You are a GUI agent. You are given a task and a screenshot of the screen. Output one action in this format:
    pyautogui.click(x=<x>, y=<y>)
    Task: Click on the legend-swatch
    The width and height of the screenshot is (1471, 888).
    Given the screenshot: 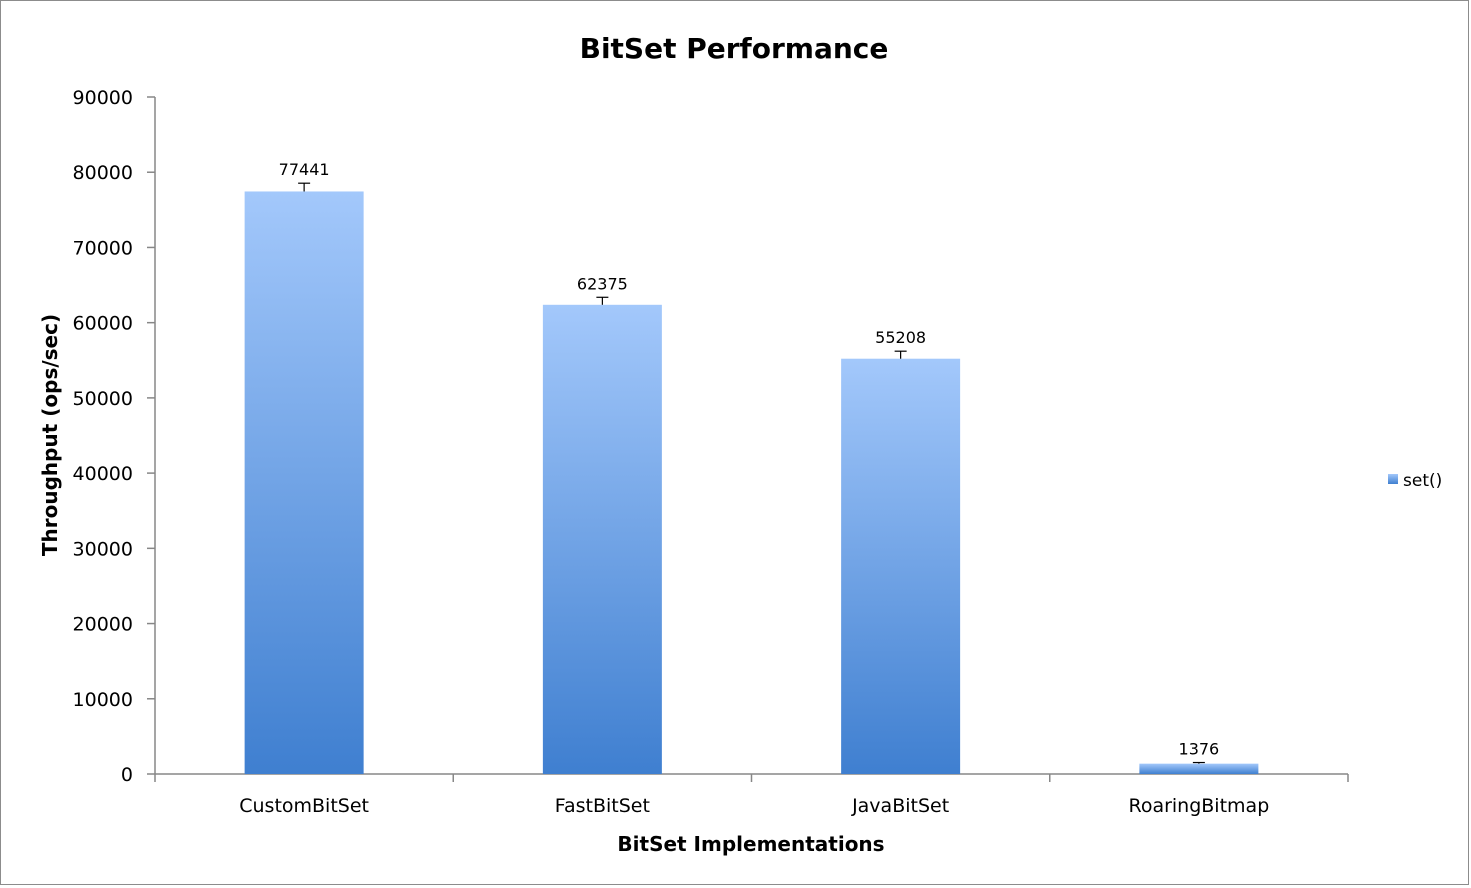 What is the action you would take?
    pyautogui.click(x=1393, y=479)
    